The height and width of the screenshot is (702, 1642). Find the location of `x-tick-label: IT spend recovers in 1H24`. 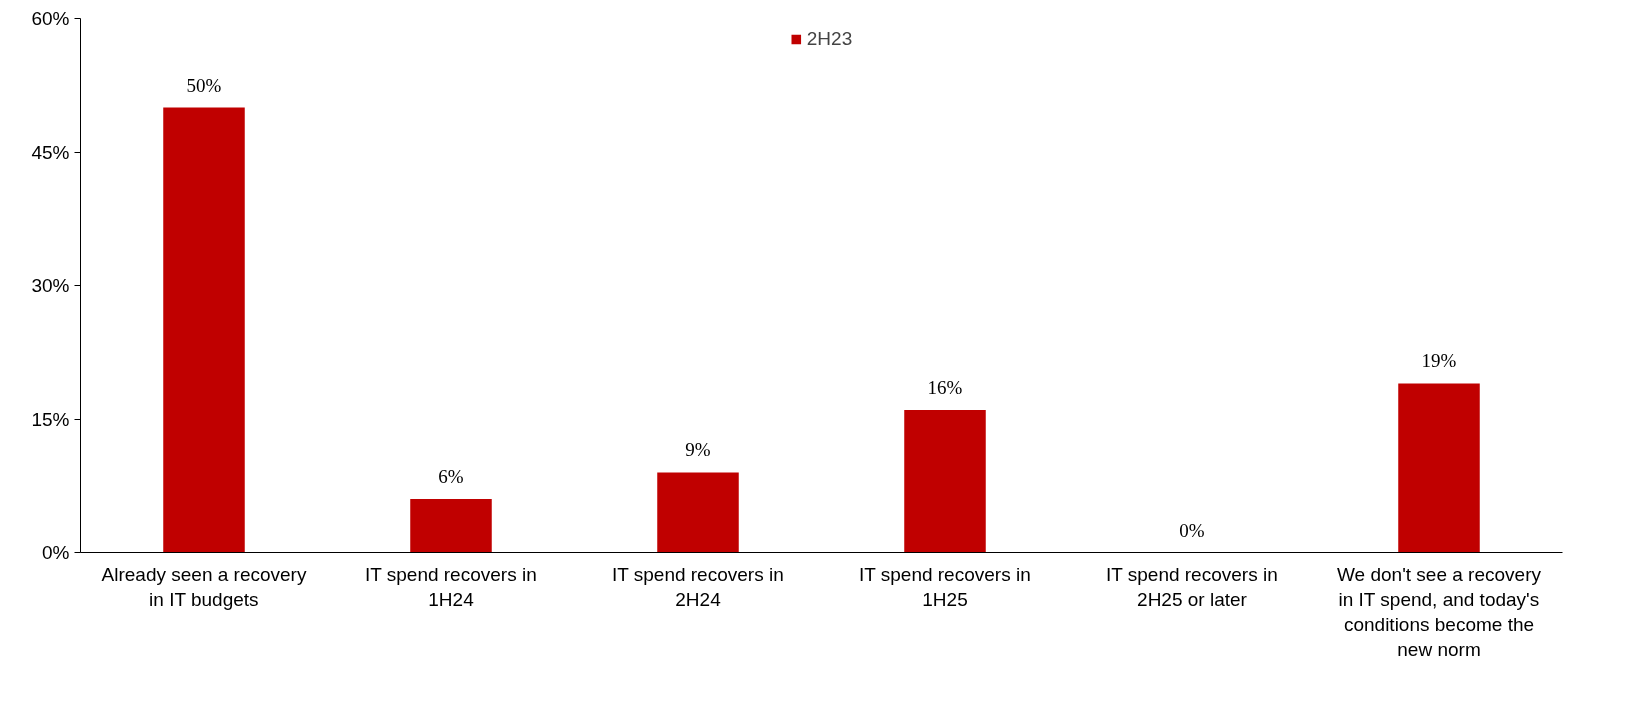

x-tick-label: IT spend recovers in 1H24 is located at coordinates (450, 586).